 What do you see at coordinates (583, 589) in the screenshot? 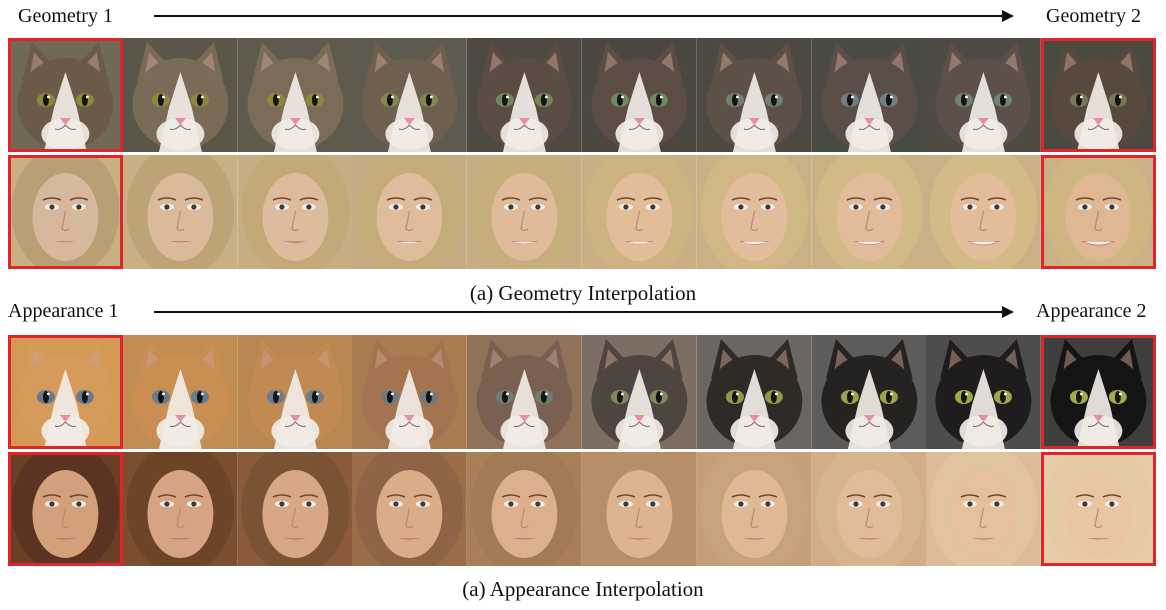
I see `appearance-caption: (a) Appearance Interpolation` at bounding box center [583, 589].